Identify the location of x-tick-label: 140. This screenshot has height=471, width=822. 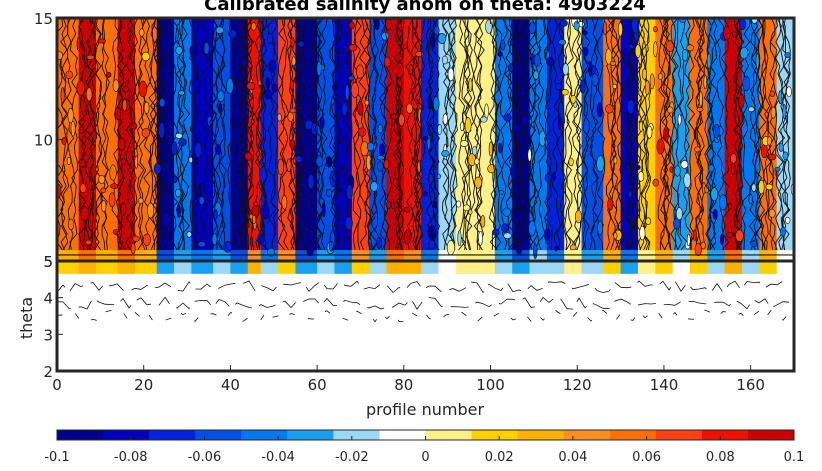
(664, 385).